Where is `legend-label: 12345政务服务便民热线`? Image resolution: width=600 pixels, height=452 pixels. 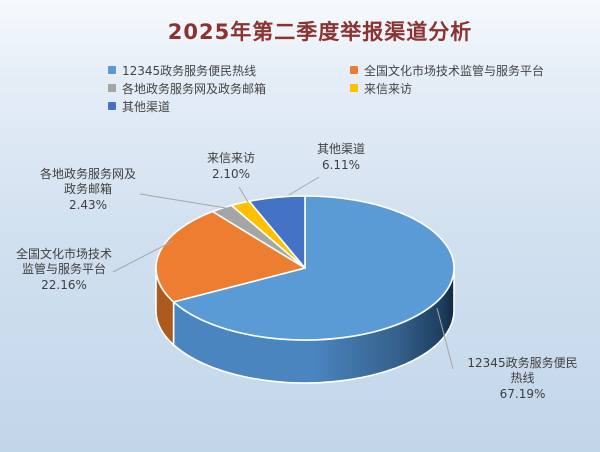 legend-label: 12345政务服务便民热线 is located at coordinates (189, 70).